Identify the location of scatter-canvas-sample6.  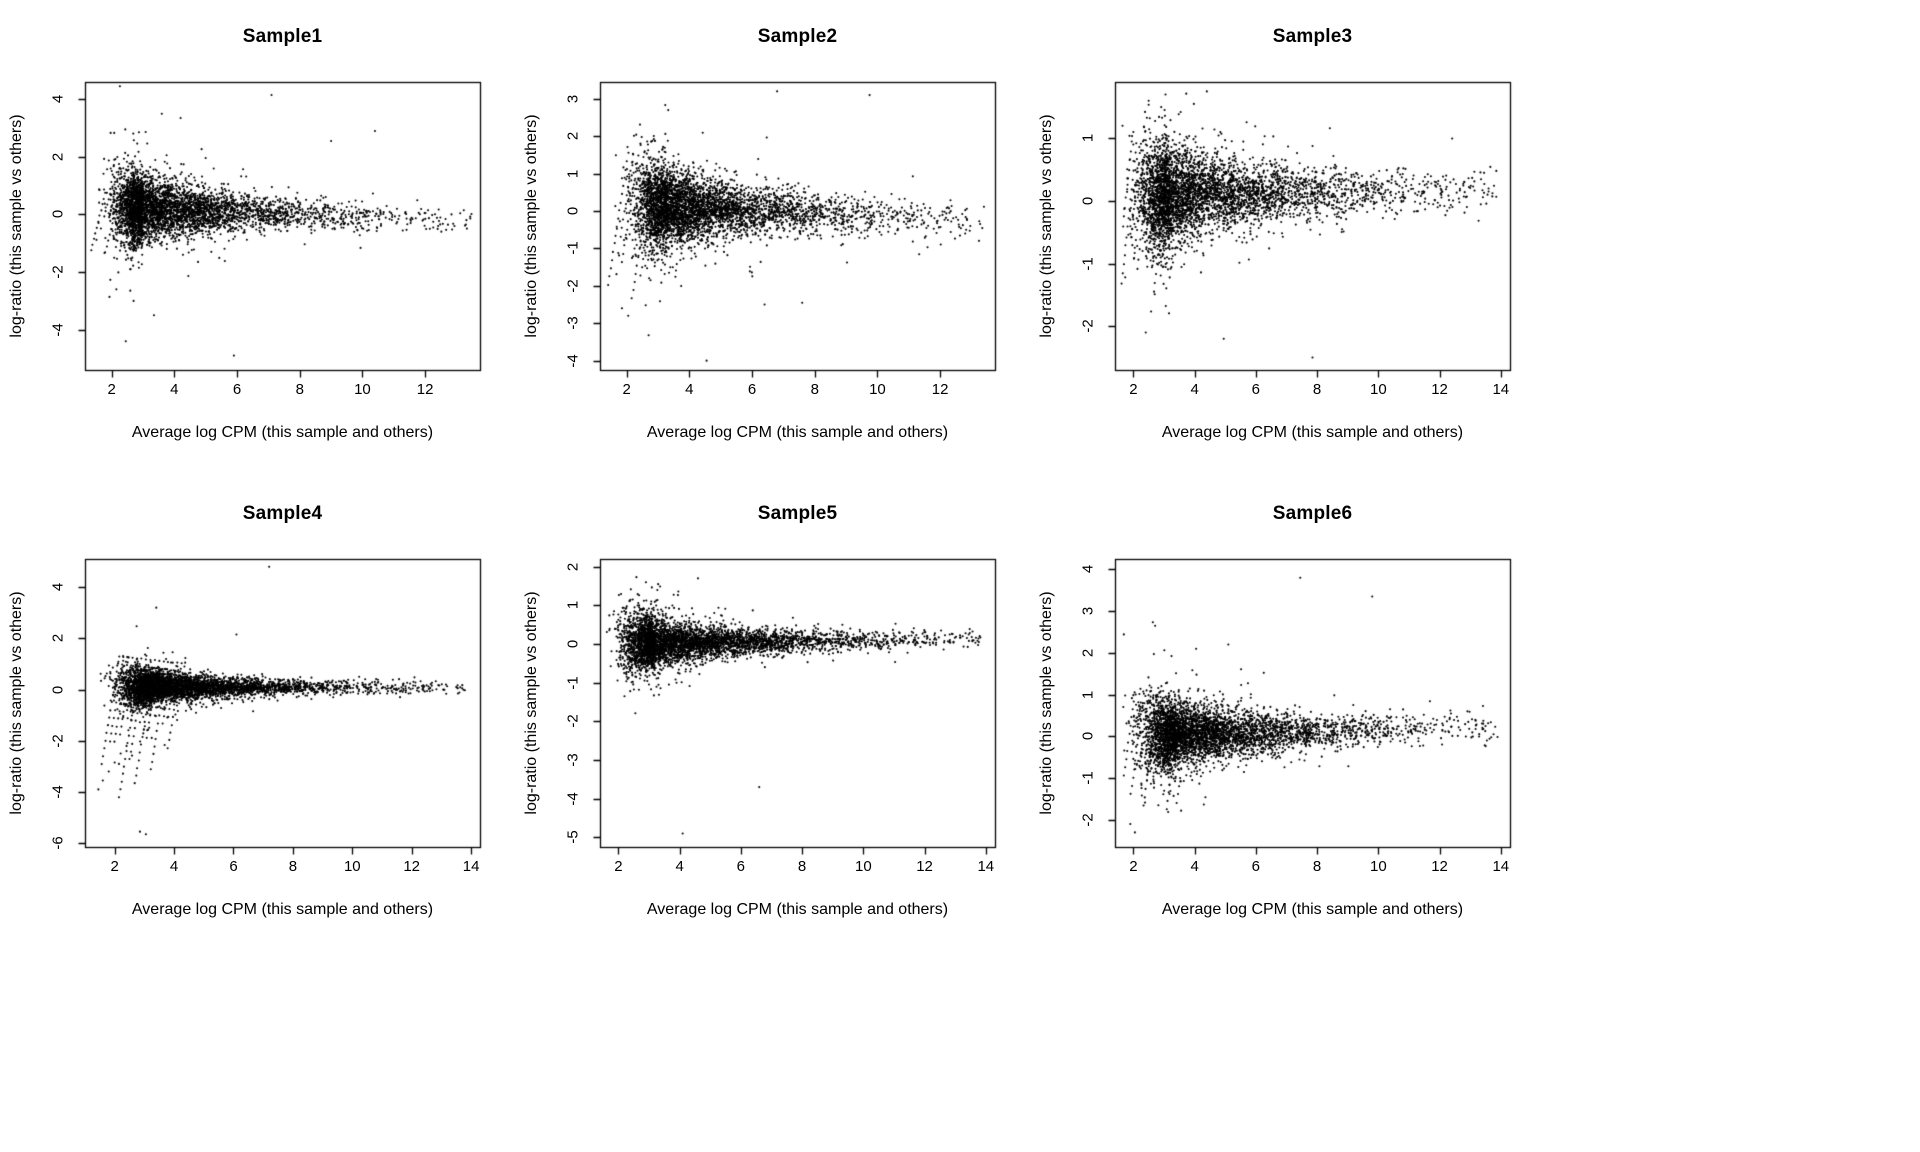
(1287, 715).